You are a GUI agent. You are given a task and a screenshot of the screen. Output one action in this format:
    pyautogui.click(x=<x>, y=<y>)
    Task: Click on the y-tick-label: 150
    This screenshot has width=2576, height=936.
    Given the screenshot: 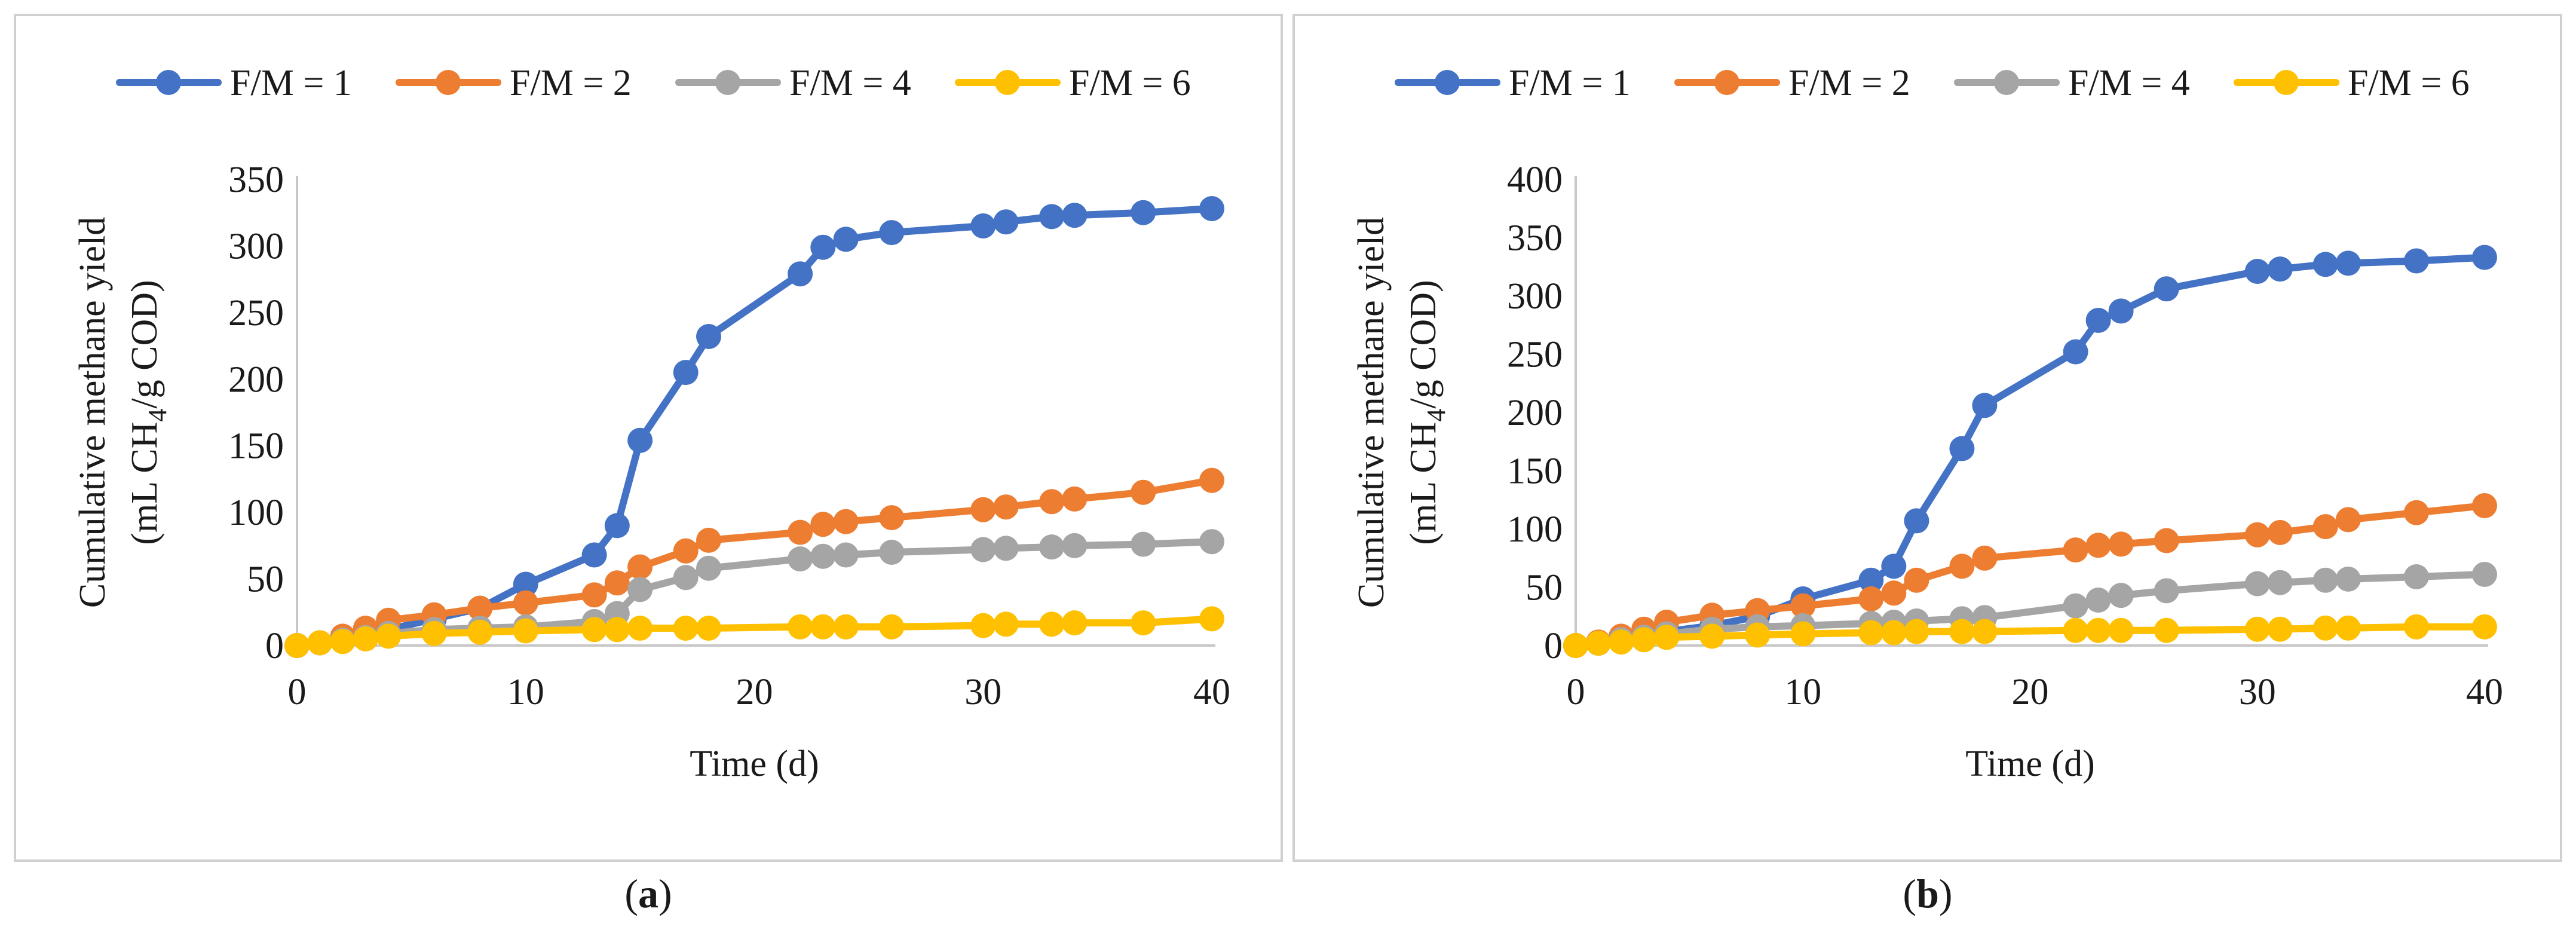 What is the action you would take?
    pyautogui.click(x=1535, y=472)
    